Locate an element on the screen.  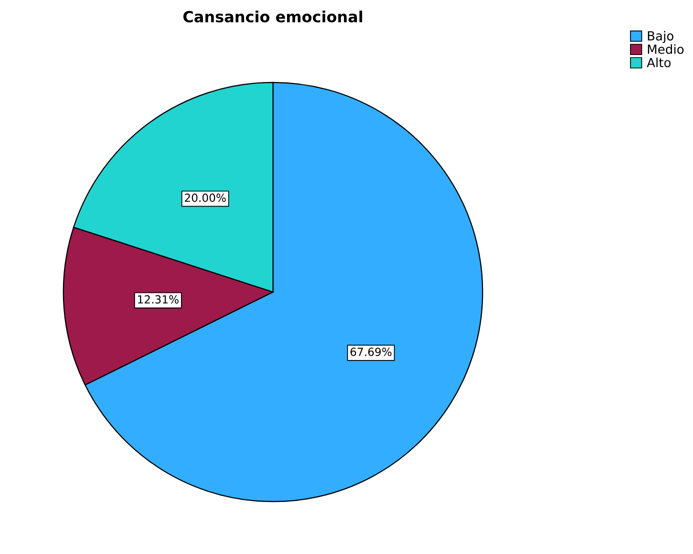
legend-label: Medio is located at coordinates (666, 49).